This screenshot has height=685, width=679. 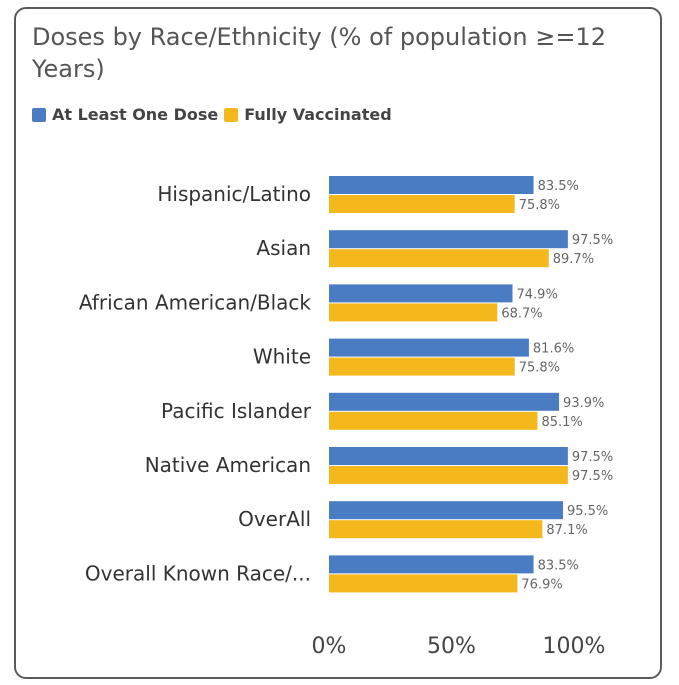 I want to click on x-tick-label: 0%, so click(x=329, y=646).